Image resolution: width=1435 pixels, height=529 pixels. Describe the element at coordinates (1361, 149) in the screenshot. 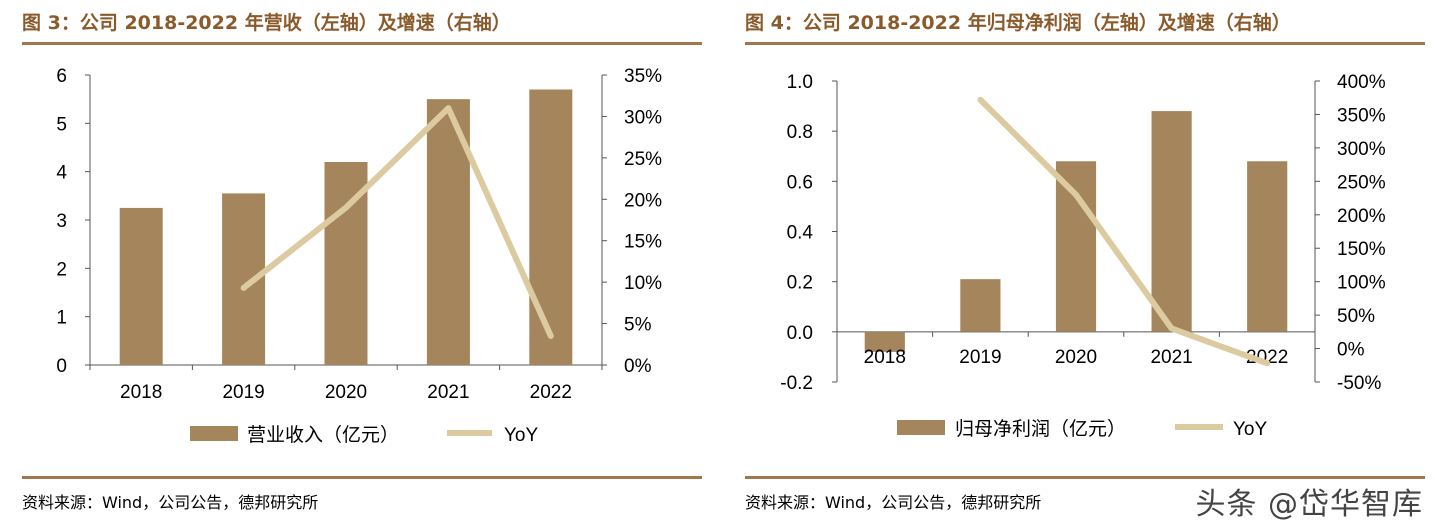

I see `right-y-tick-label: 300%` at that location.